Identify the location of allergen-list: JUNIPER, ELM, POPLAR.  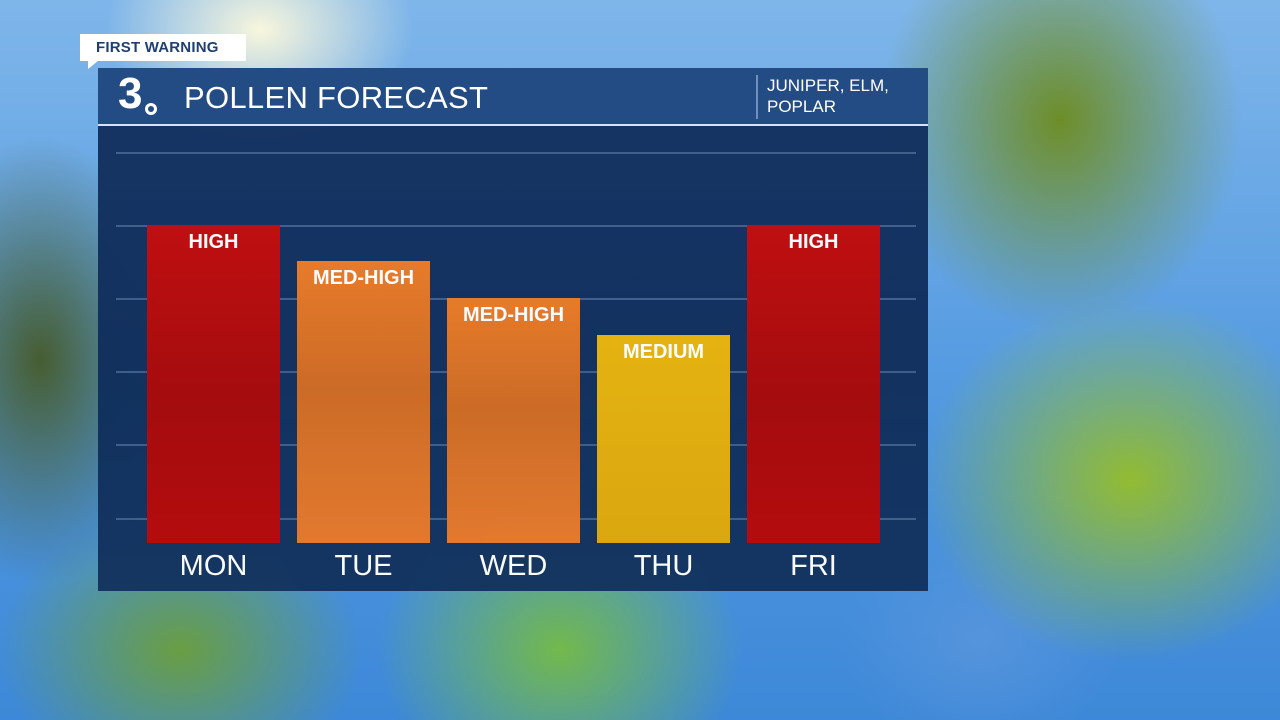
(836, 97).